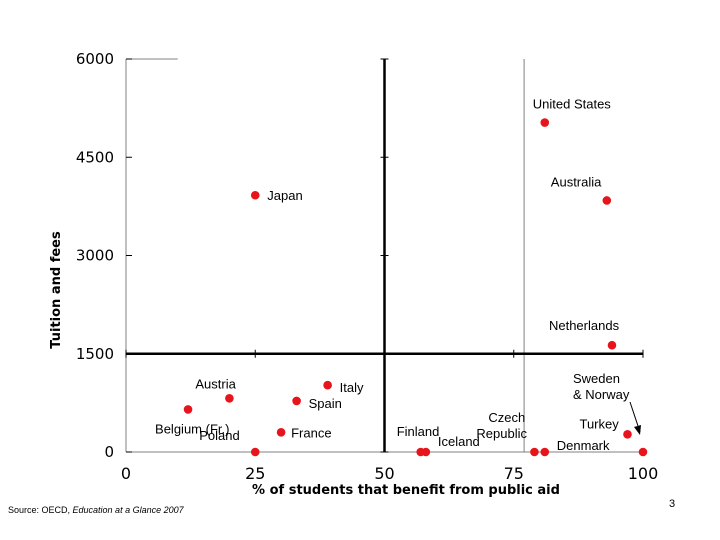 This screenshot has width=720, height=540. I want to click on y-tick-label: 1500, so click(95, 354).